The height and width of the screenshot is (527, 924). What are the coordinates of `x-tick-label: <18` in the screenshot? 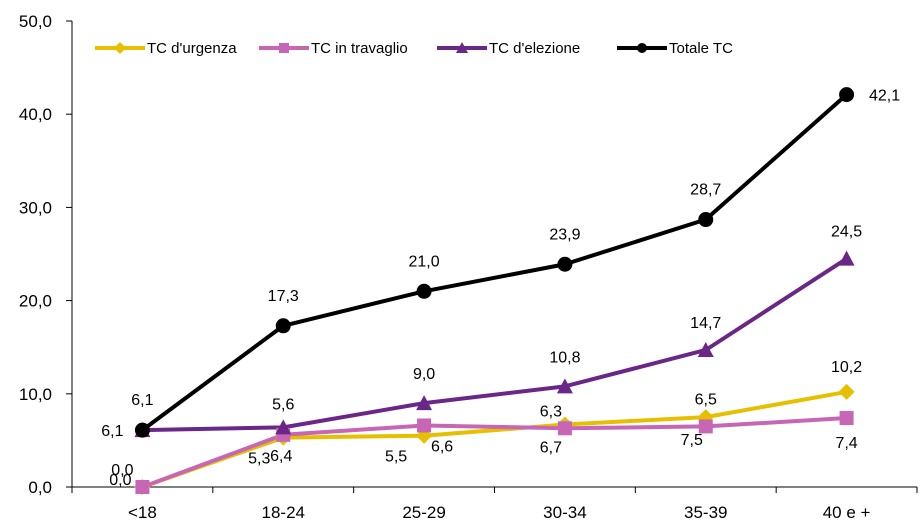 It's located at (142, 512).